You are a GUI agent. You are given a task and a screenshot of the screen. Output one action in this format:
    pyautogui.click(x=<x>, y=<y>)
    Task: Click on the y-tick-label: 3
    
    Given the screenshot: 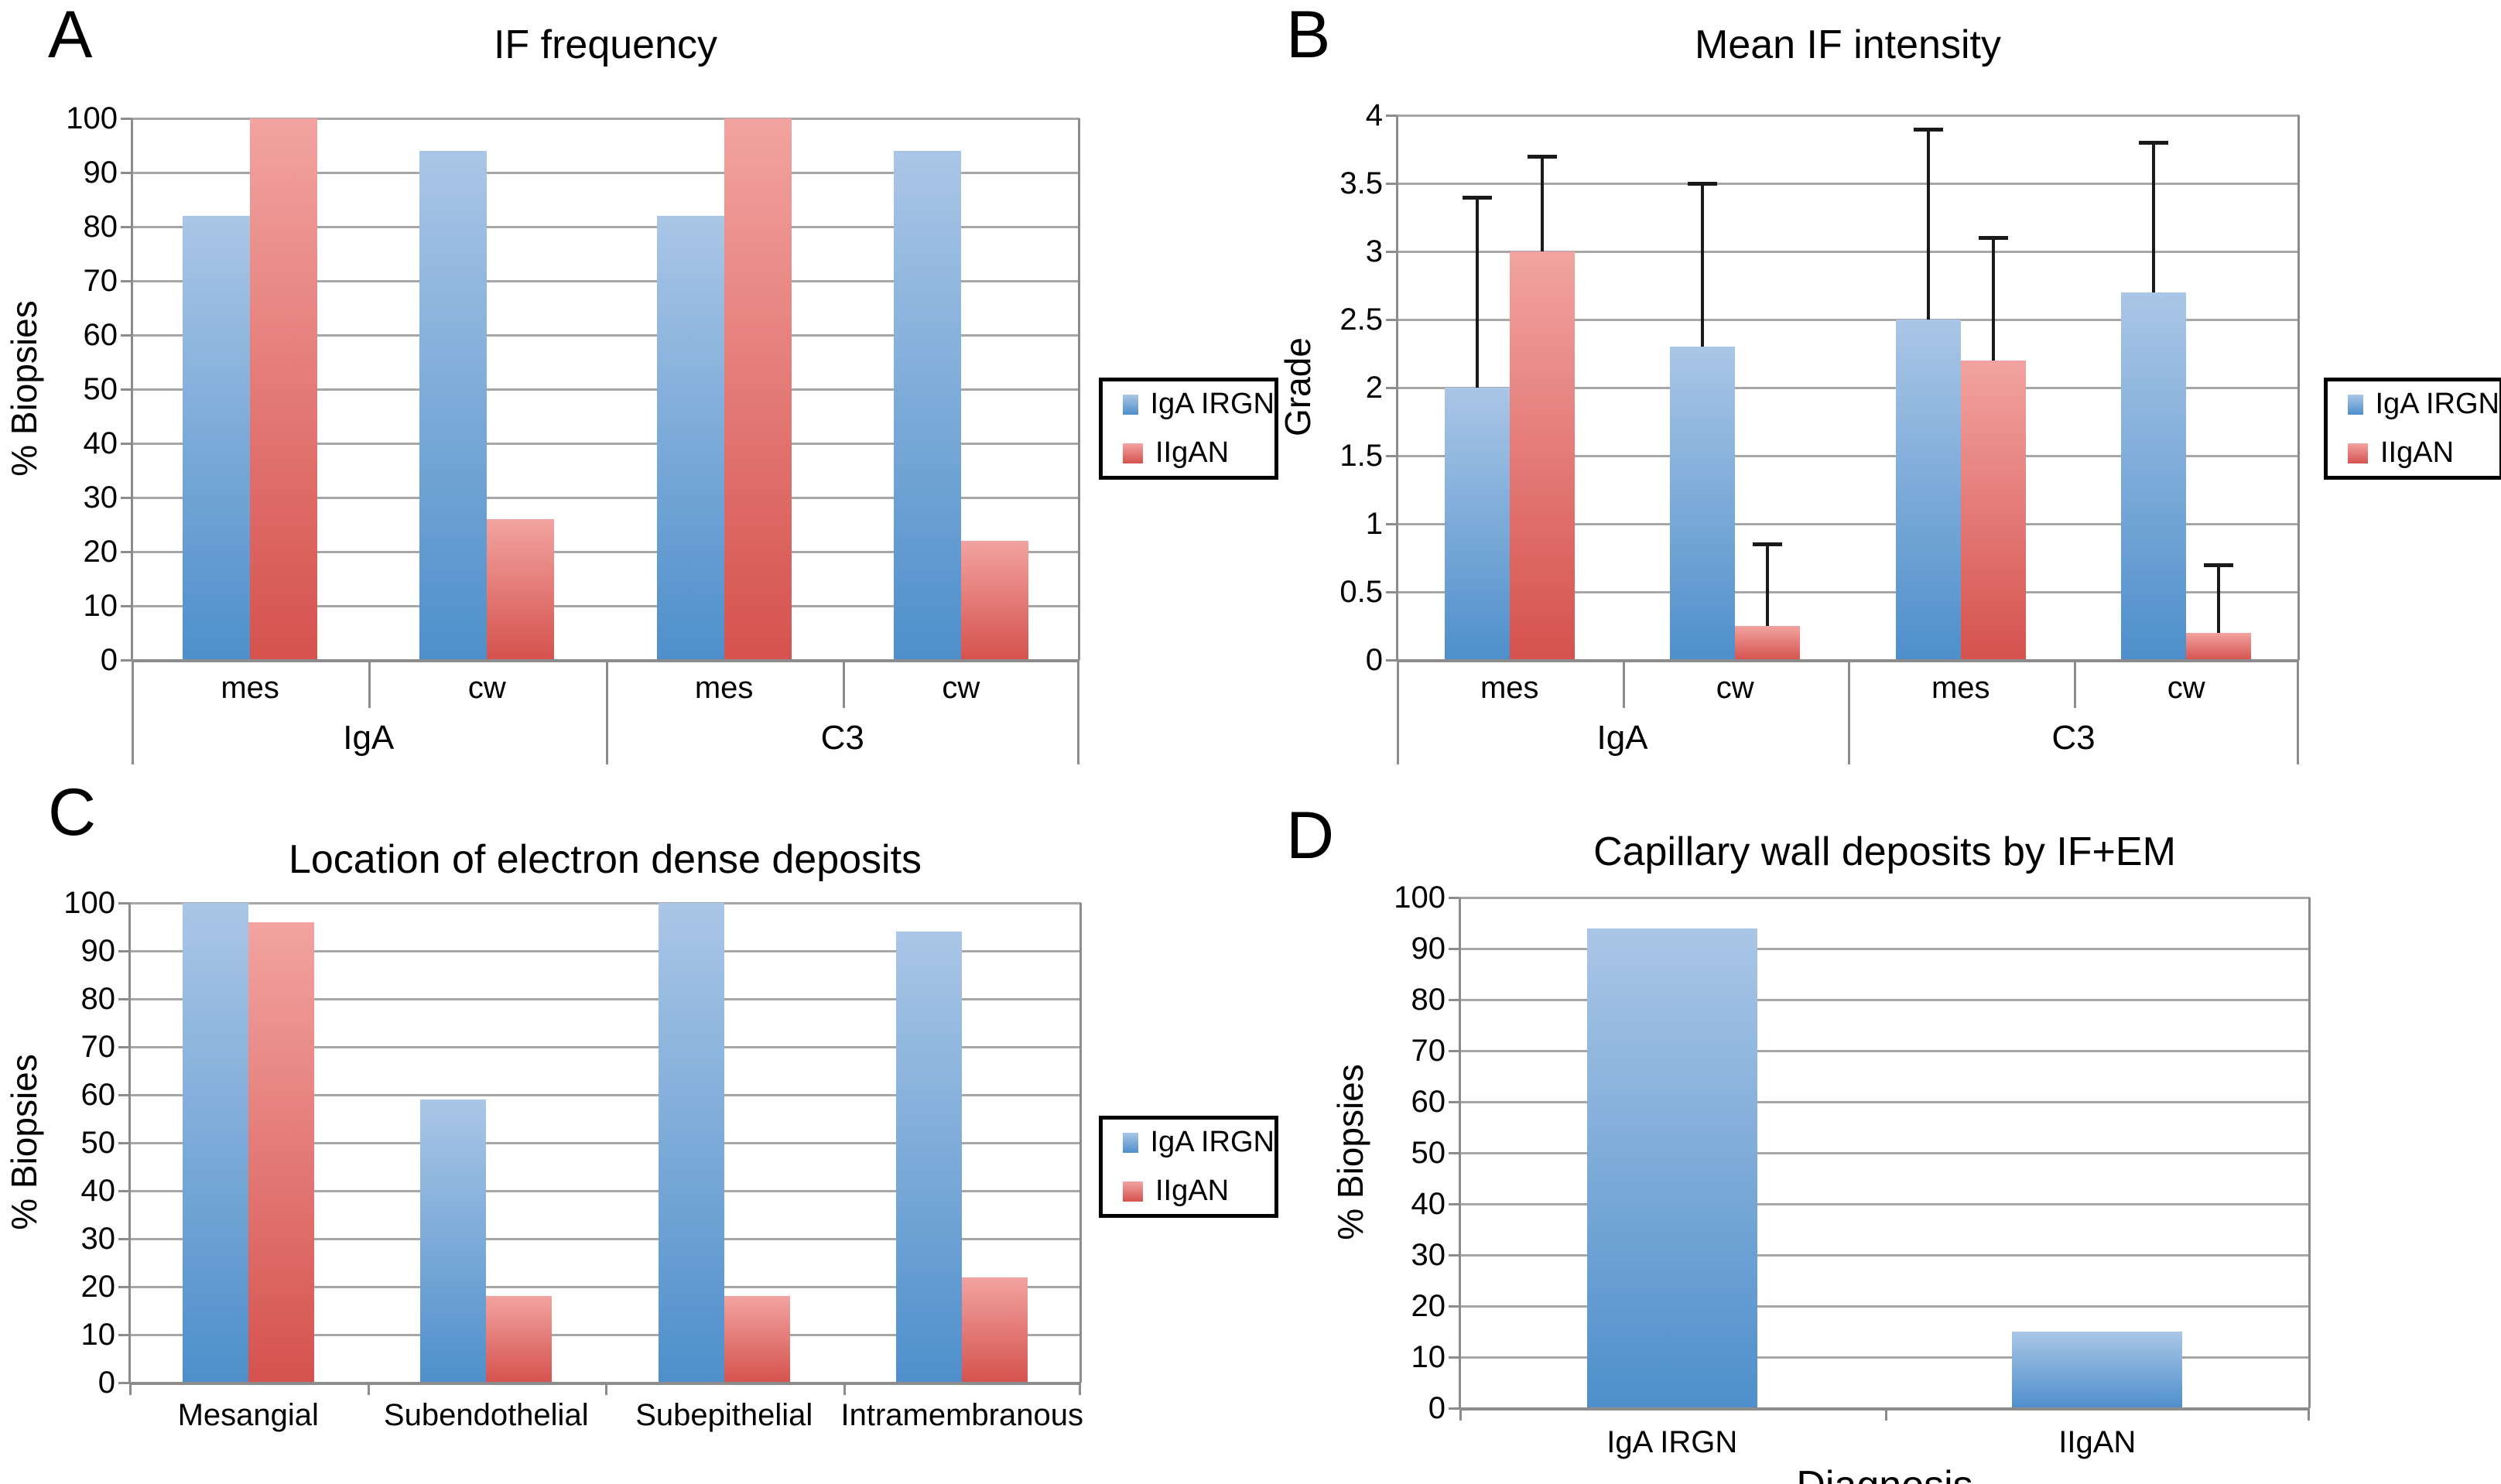 What is the action you would take?
    pyautogui.click(x=1374, y=251)
    